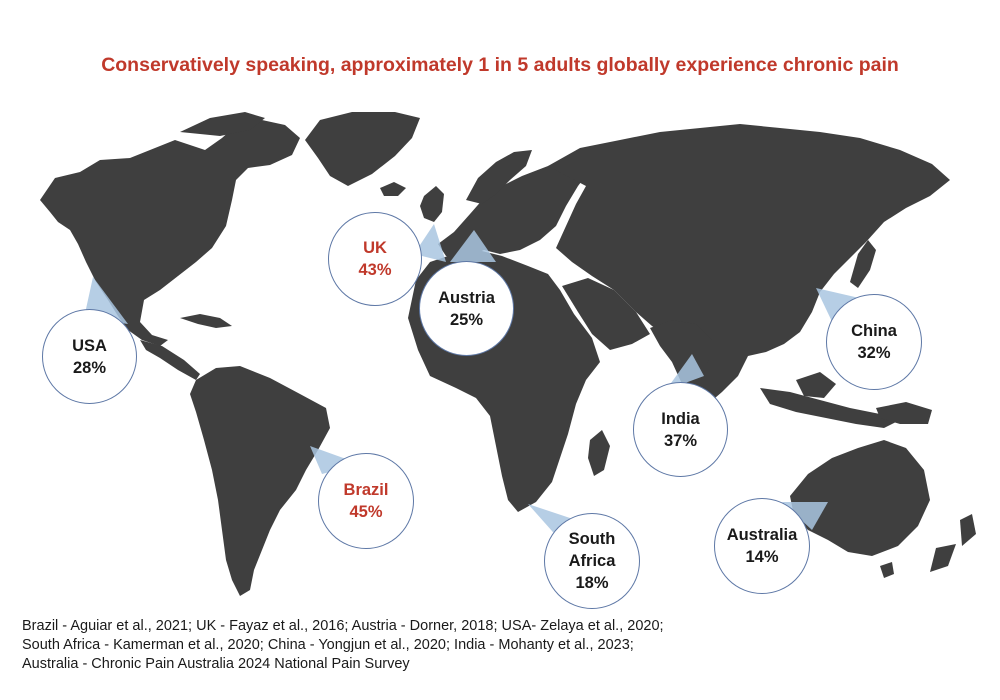 The width and height of the screenshot is (1000, 700). I want to click on landmass-caribbean, so click(206, 321).